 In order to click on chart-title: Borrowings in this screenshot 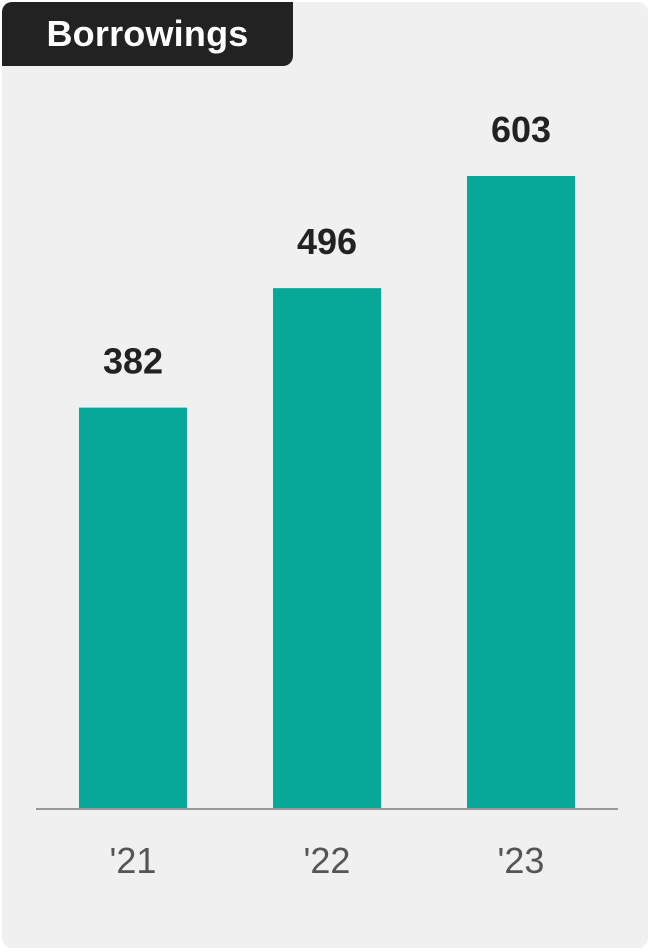, I will do `click(147, 33)`.